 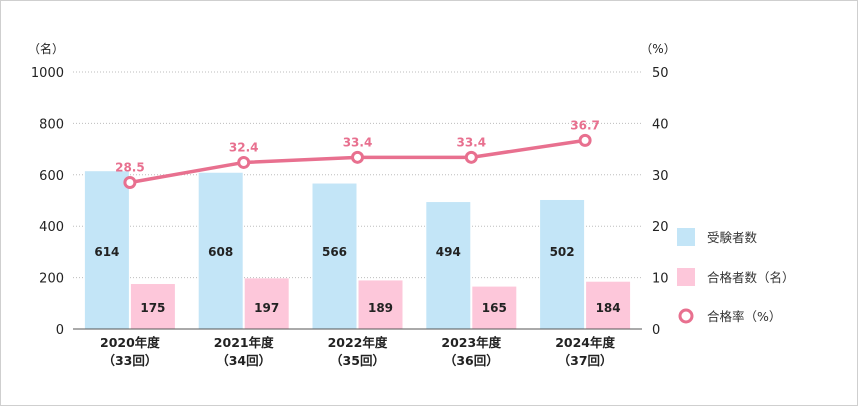 I want to click on legend-marker-rate, so click(x=686, y=316).